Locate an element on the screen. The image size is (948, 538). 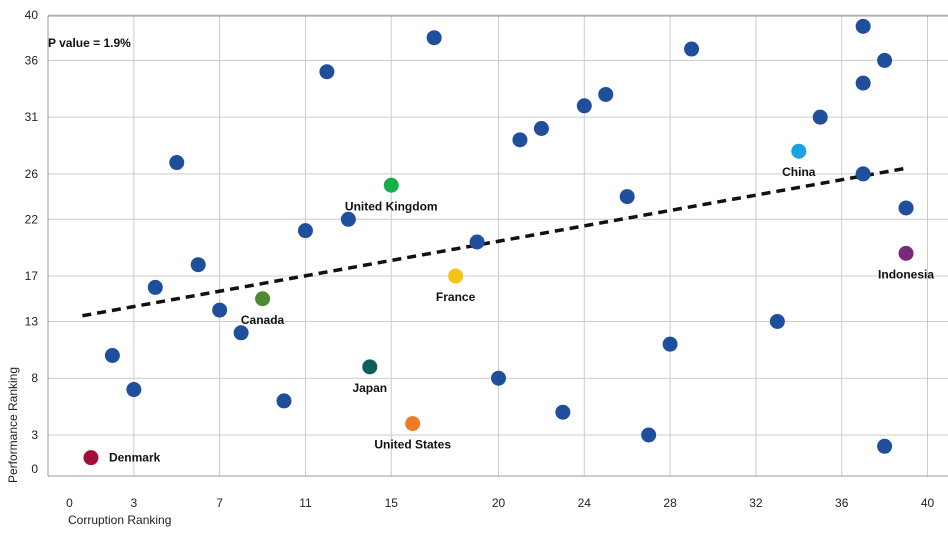
label-denmark: Denmark is located at coordinates (135, 458).